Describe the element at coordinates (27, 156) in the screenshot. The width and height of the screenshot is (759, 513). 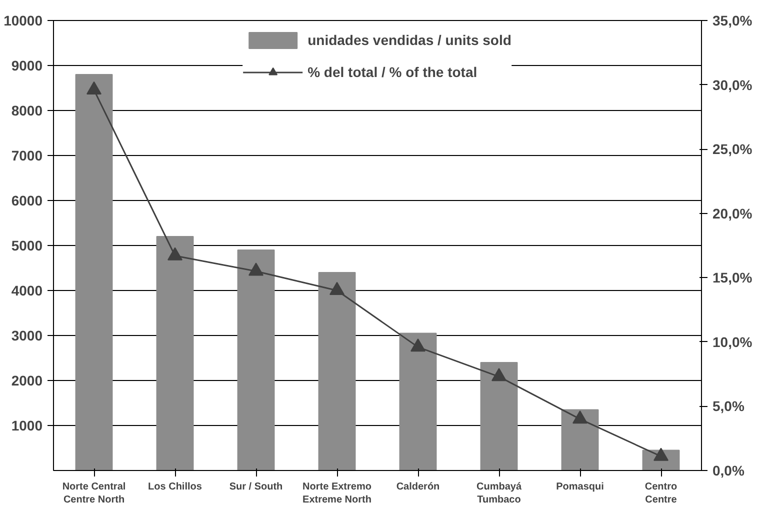
I see `y-tick-label: 7000` at that location.